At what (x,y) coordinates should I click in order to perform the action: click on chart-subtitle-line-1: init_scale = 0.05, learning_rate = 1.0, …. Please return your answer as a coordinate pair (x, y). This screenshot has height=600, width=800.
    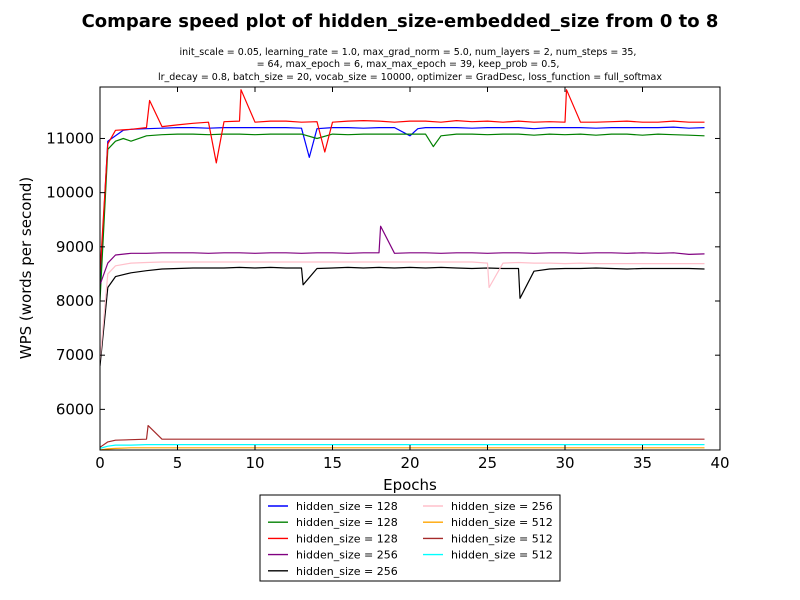
    Looking at the image, I should click on (408, 52).